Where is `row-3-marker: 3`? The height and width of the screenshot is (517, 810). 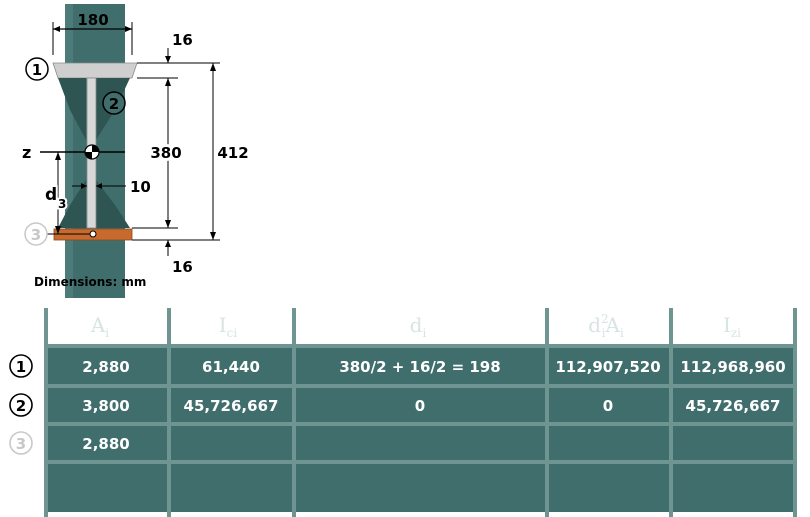
row-3-marker: 3 is located at coordinates (21, 443).